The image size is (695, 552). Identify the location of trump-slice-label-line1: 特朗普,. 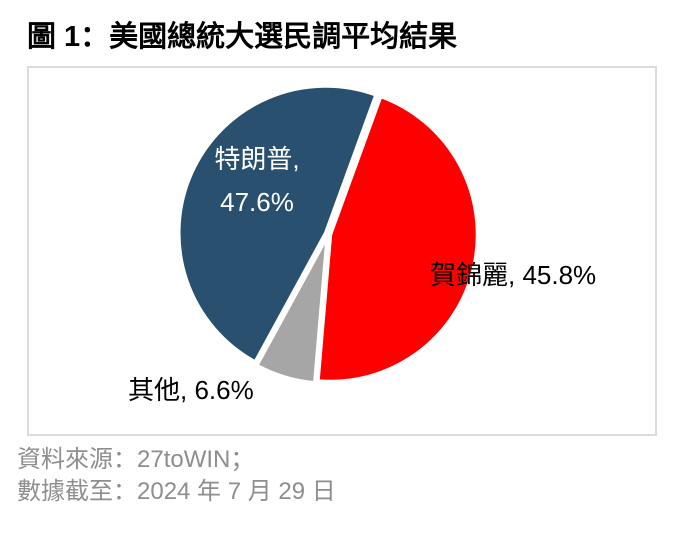
(257, 159).